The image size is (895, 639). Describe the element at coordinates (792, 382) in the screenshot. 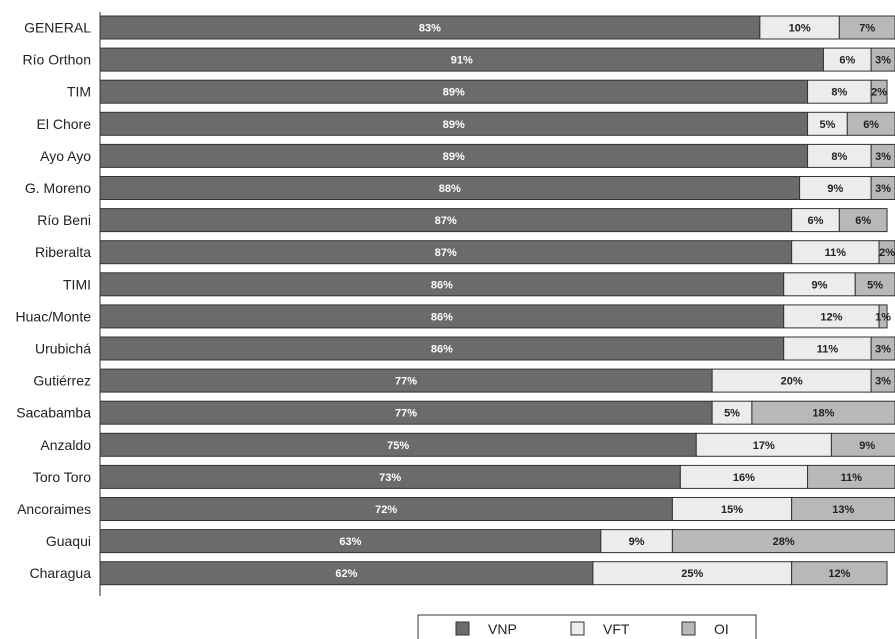

I see `data-label: 20%` at that location.